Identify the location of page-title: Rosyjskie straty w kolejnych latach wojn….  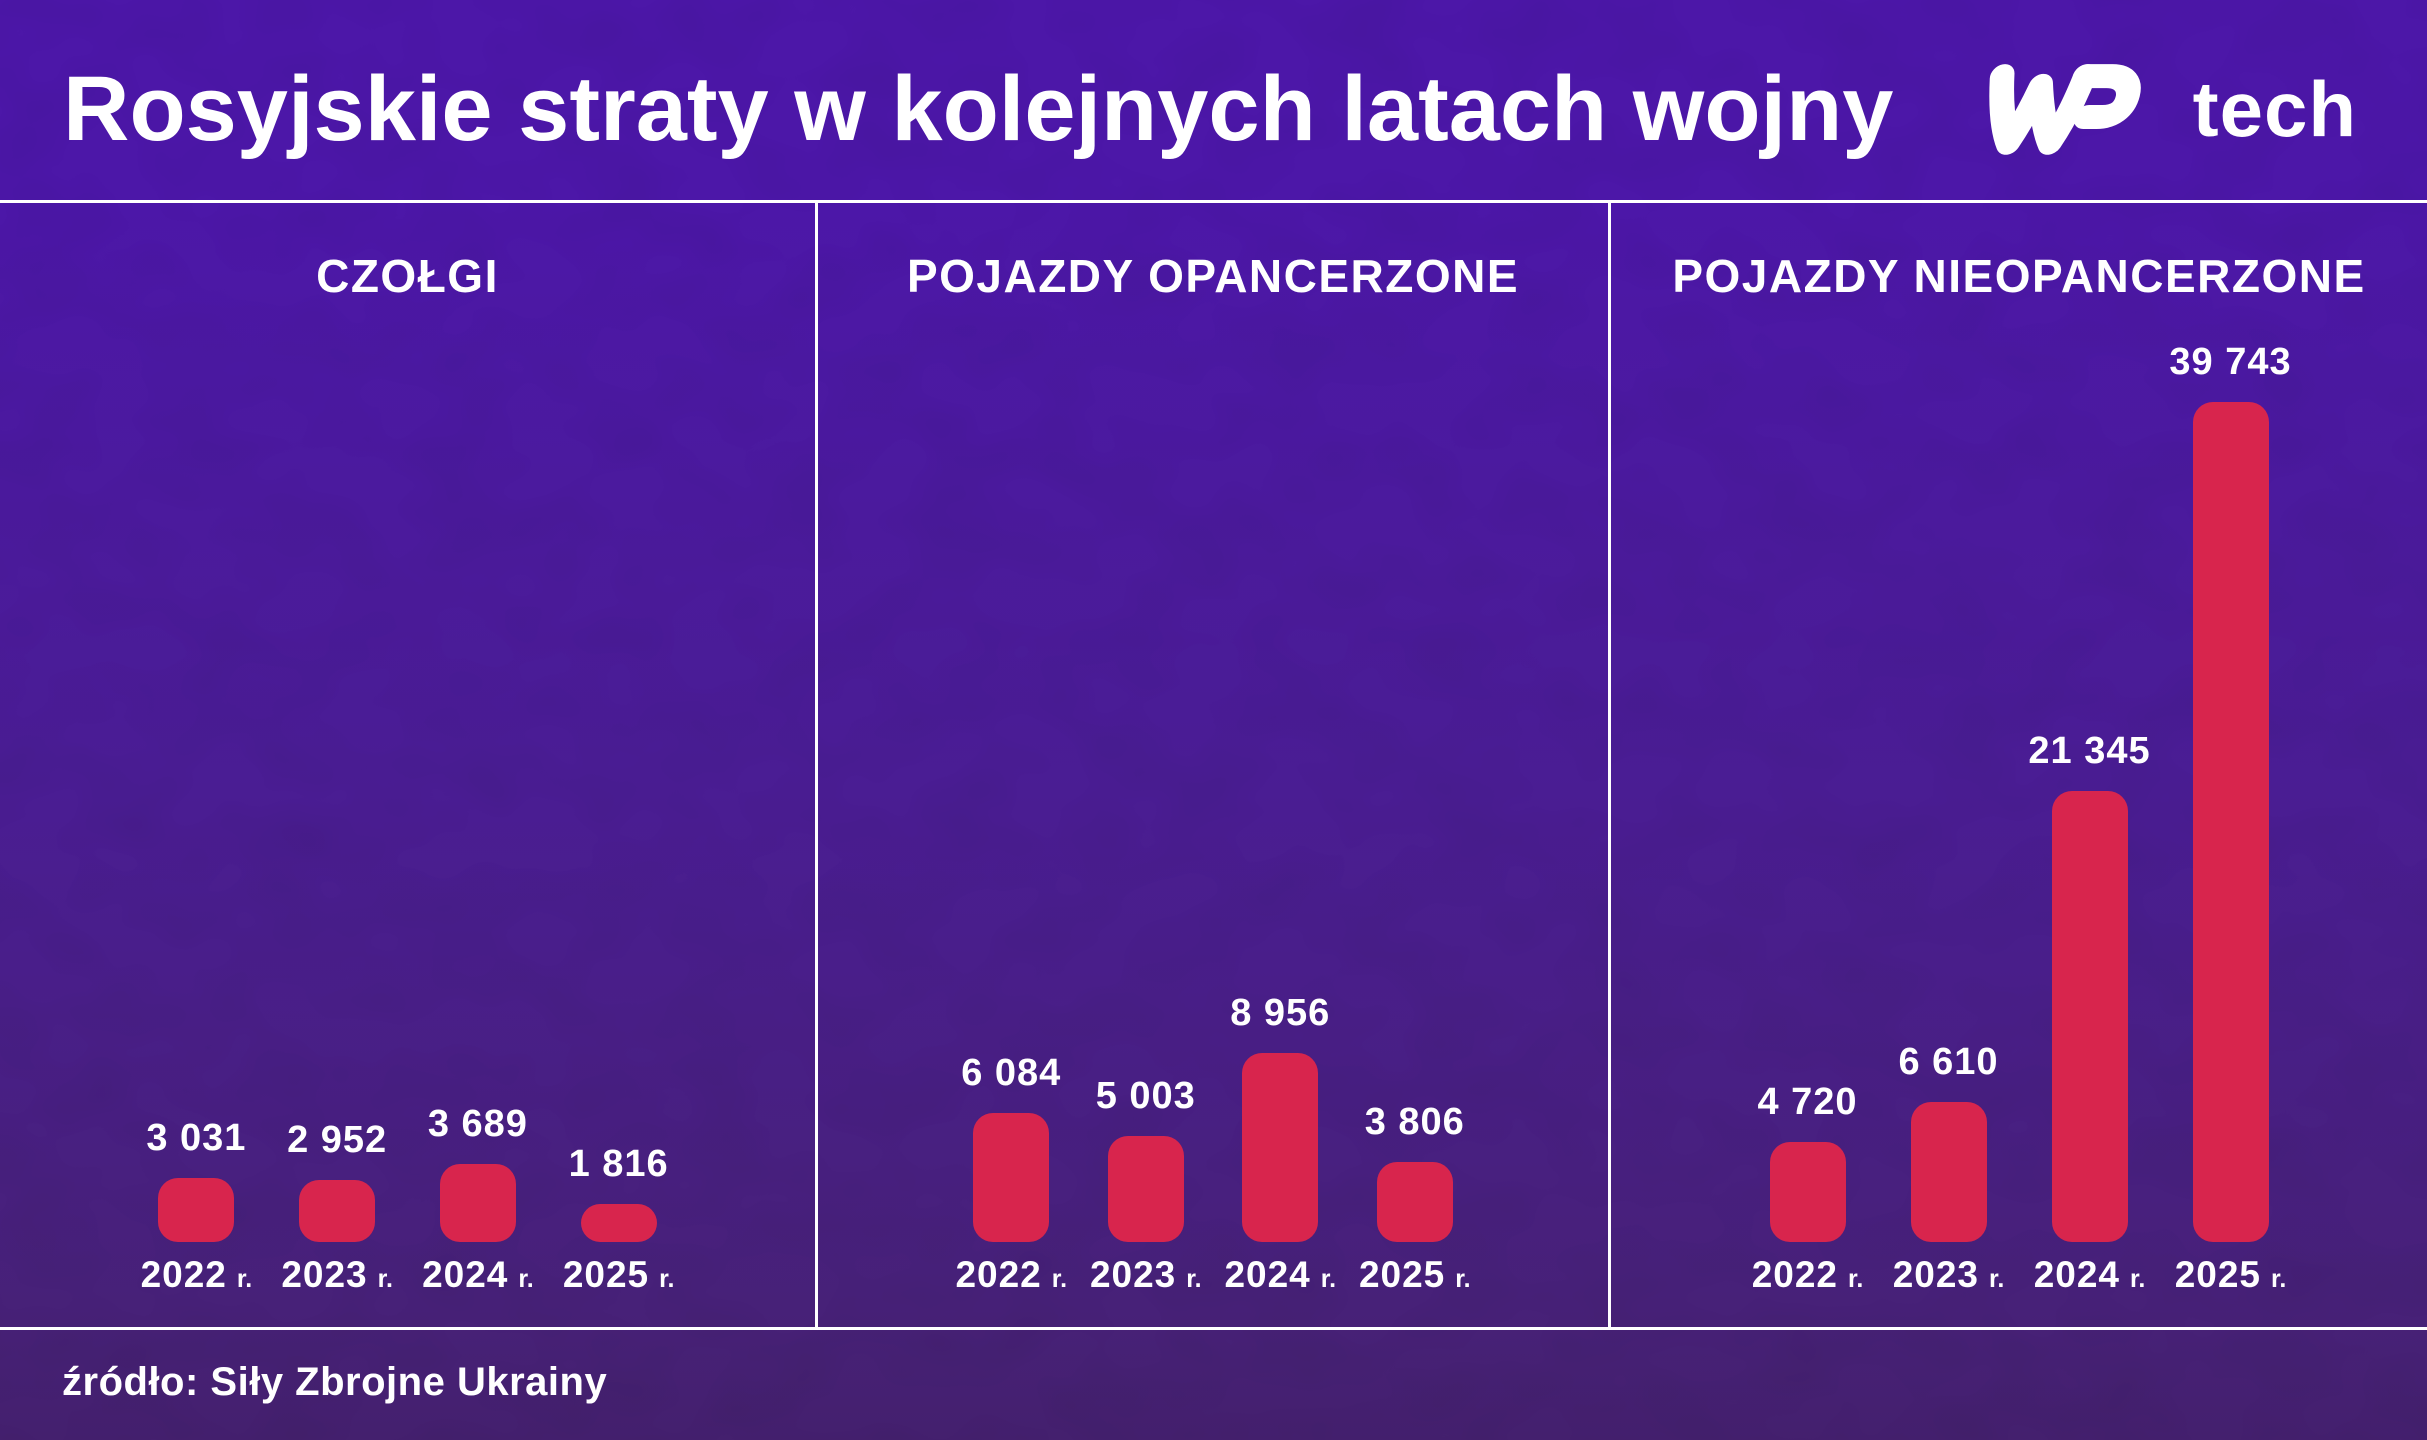
(978, 108).